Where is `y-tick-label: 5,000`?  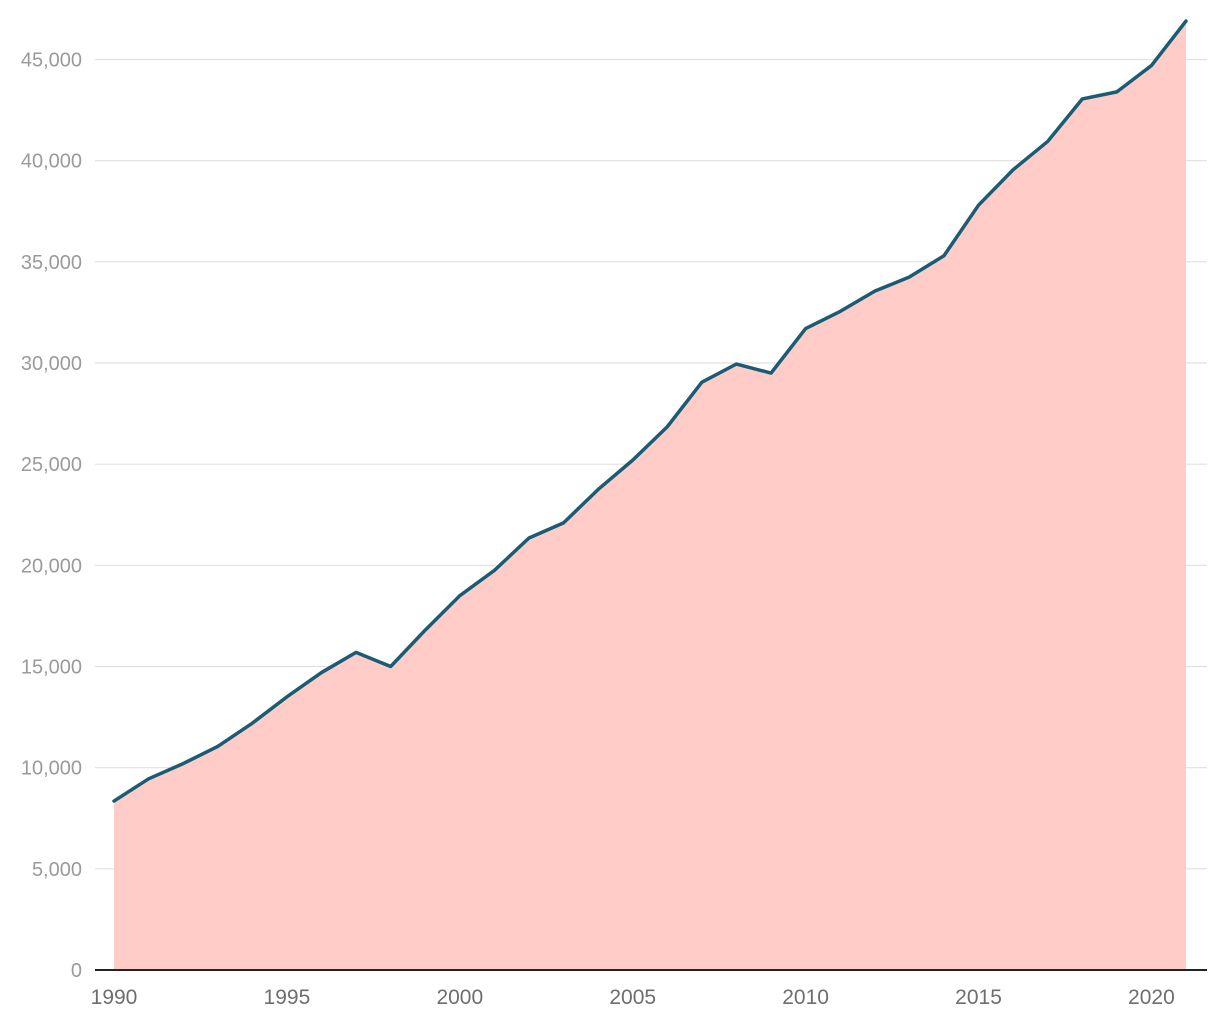
y-tick-label: 5,000 is located at coordinates (57, 870).